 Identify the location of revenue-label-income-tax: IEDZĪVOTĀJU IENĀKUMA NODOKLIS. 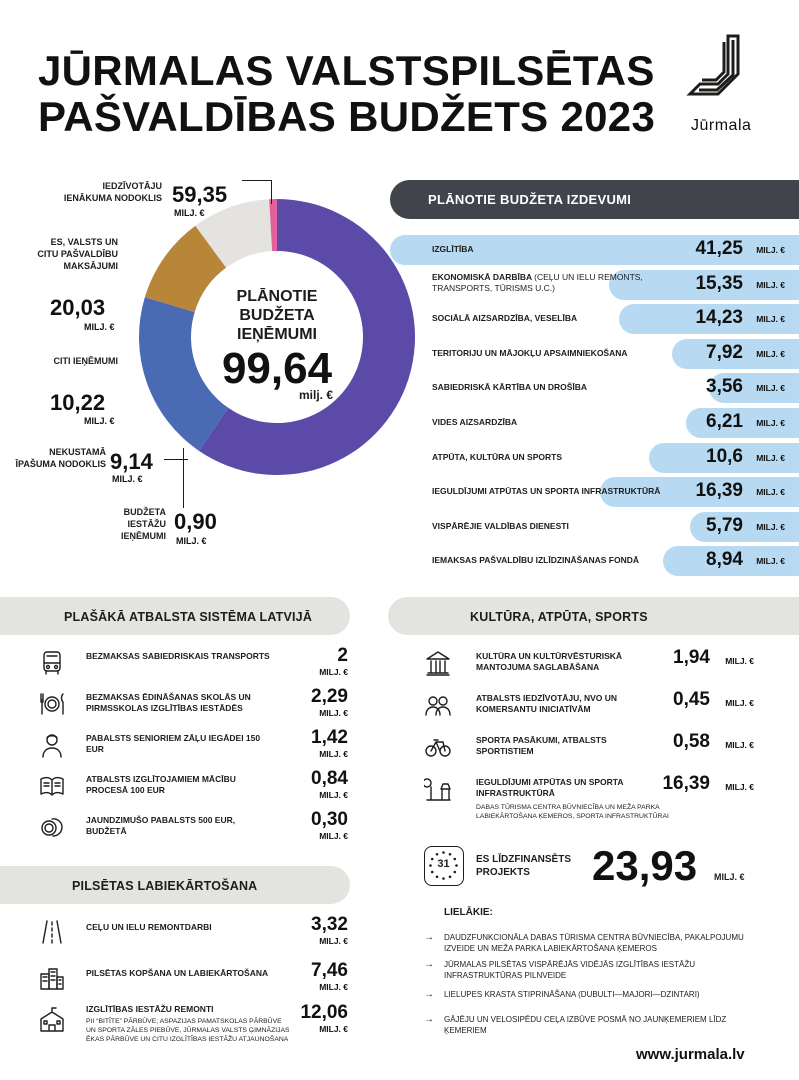
(112, 192).